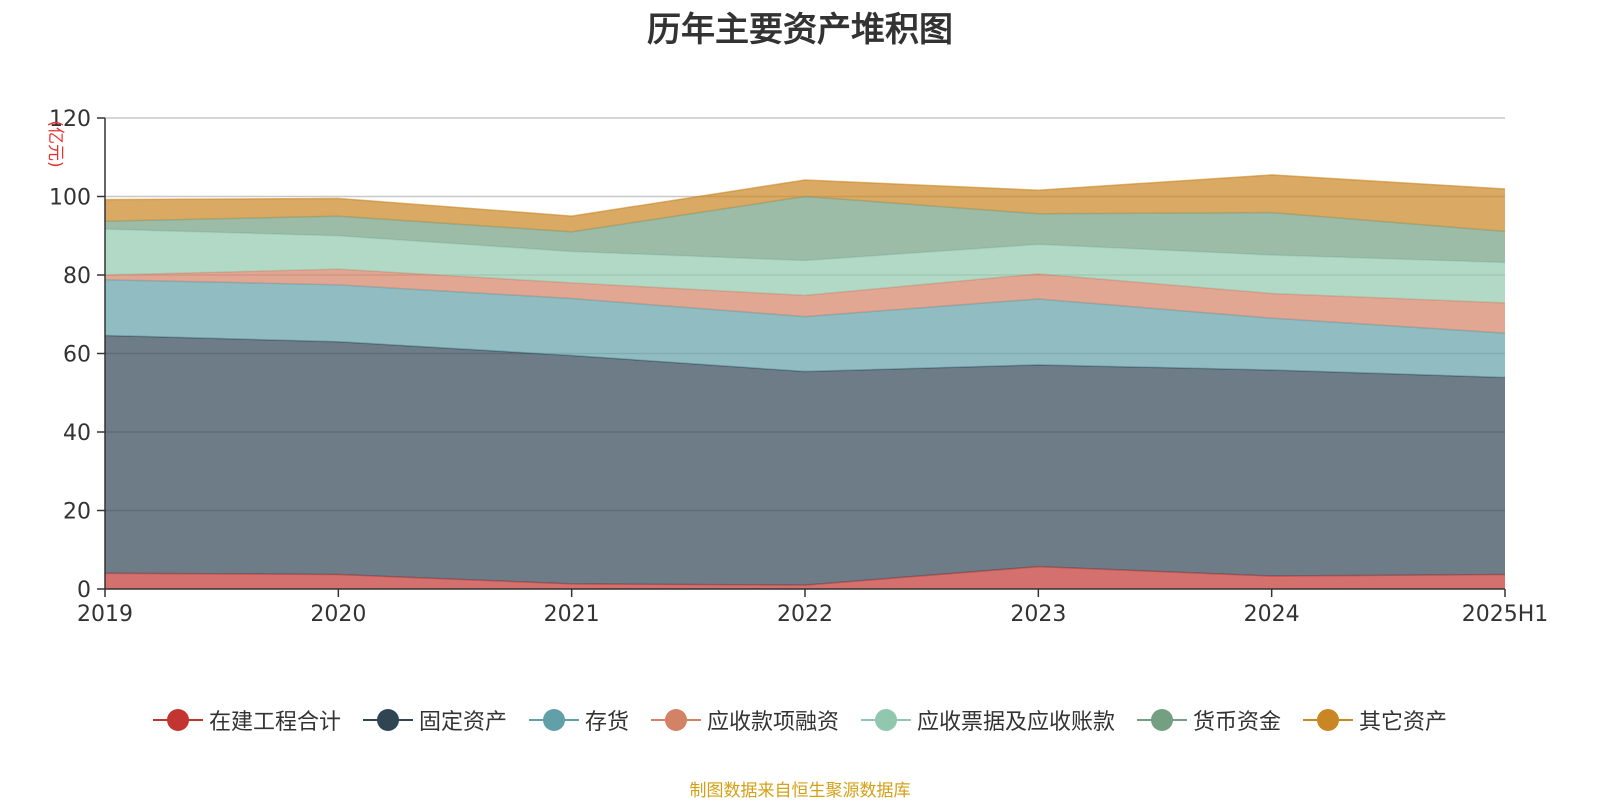  I want to click on legend-item-1: 固定资产, so click(434, 720).